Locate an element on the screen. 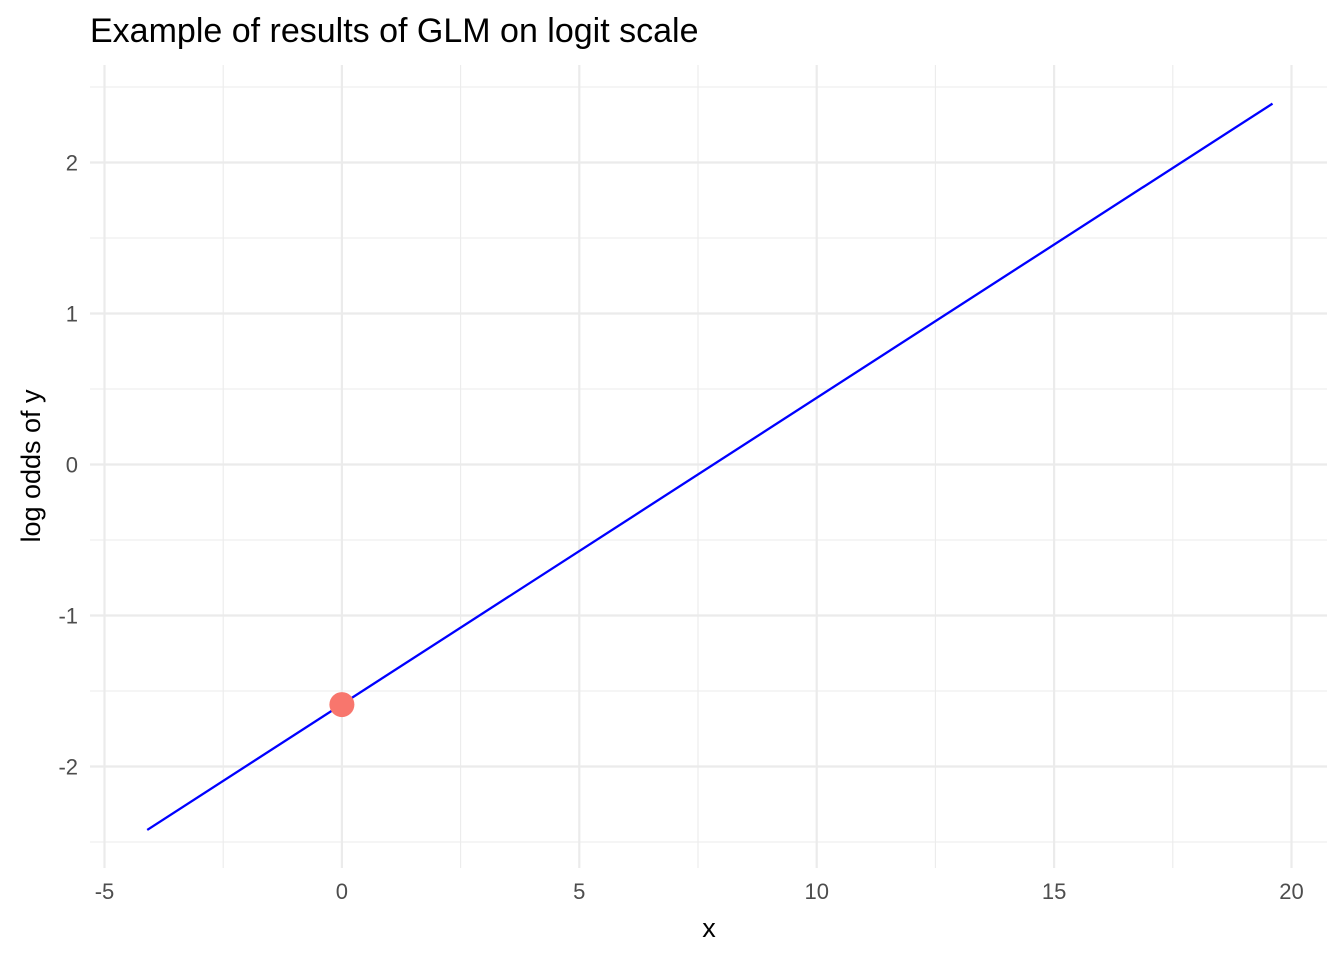  y-axis-tick-labels: -2 -1 0 1 2 is located at coordinates (68, 465).